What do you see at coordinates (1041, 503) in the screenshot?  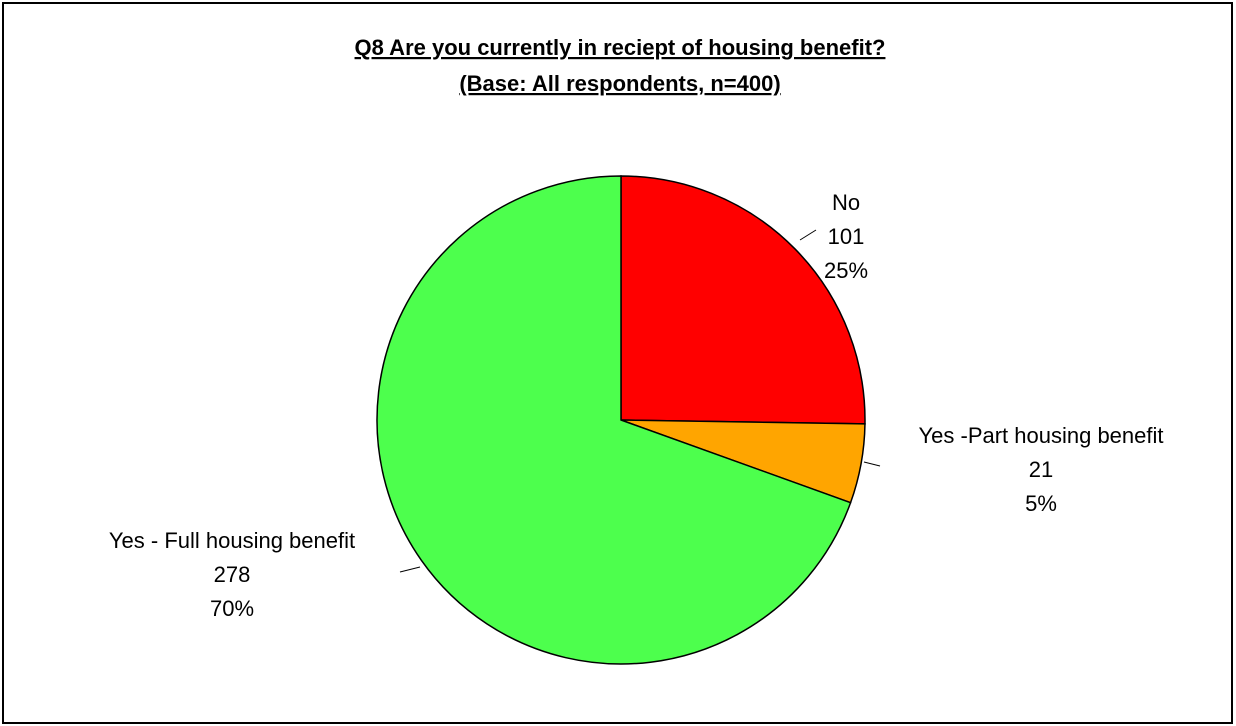 I see `slice-label-percent: 5%` at bounding box center [1041, 503].